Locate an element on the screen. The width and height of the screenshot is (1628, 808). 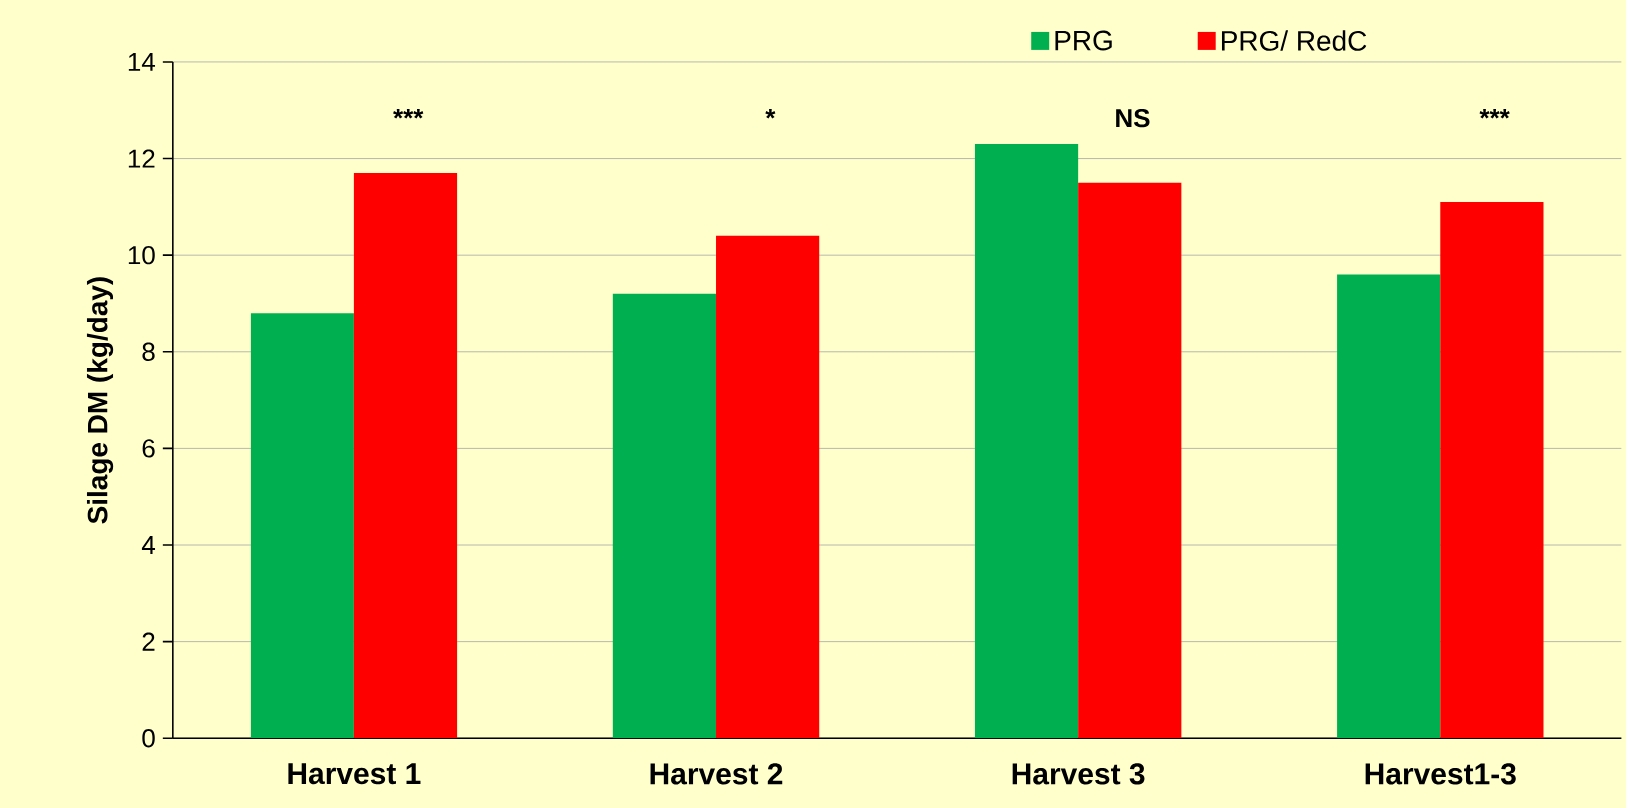
y-tick-label: 14 is located at coordinates (142, 61).